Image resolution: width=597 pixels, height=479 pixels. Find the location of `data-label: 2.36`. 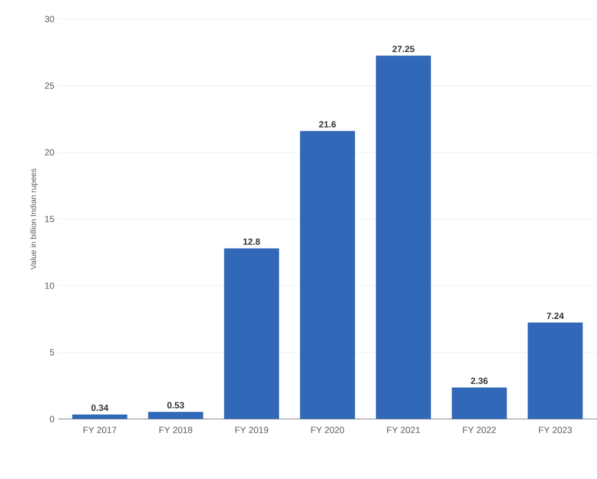

data-label: 2.36 is located at coordinates (479, 381).